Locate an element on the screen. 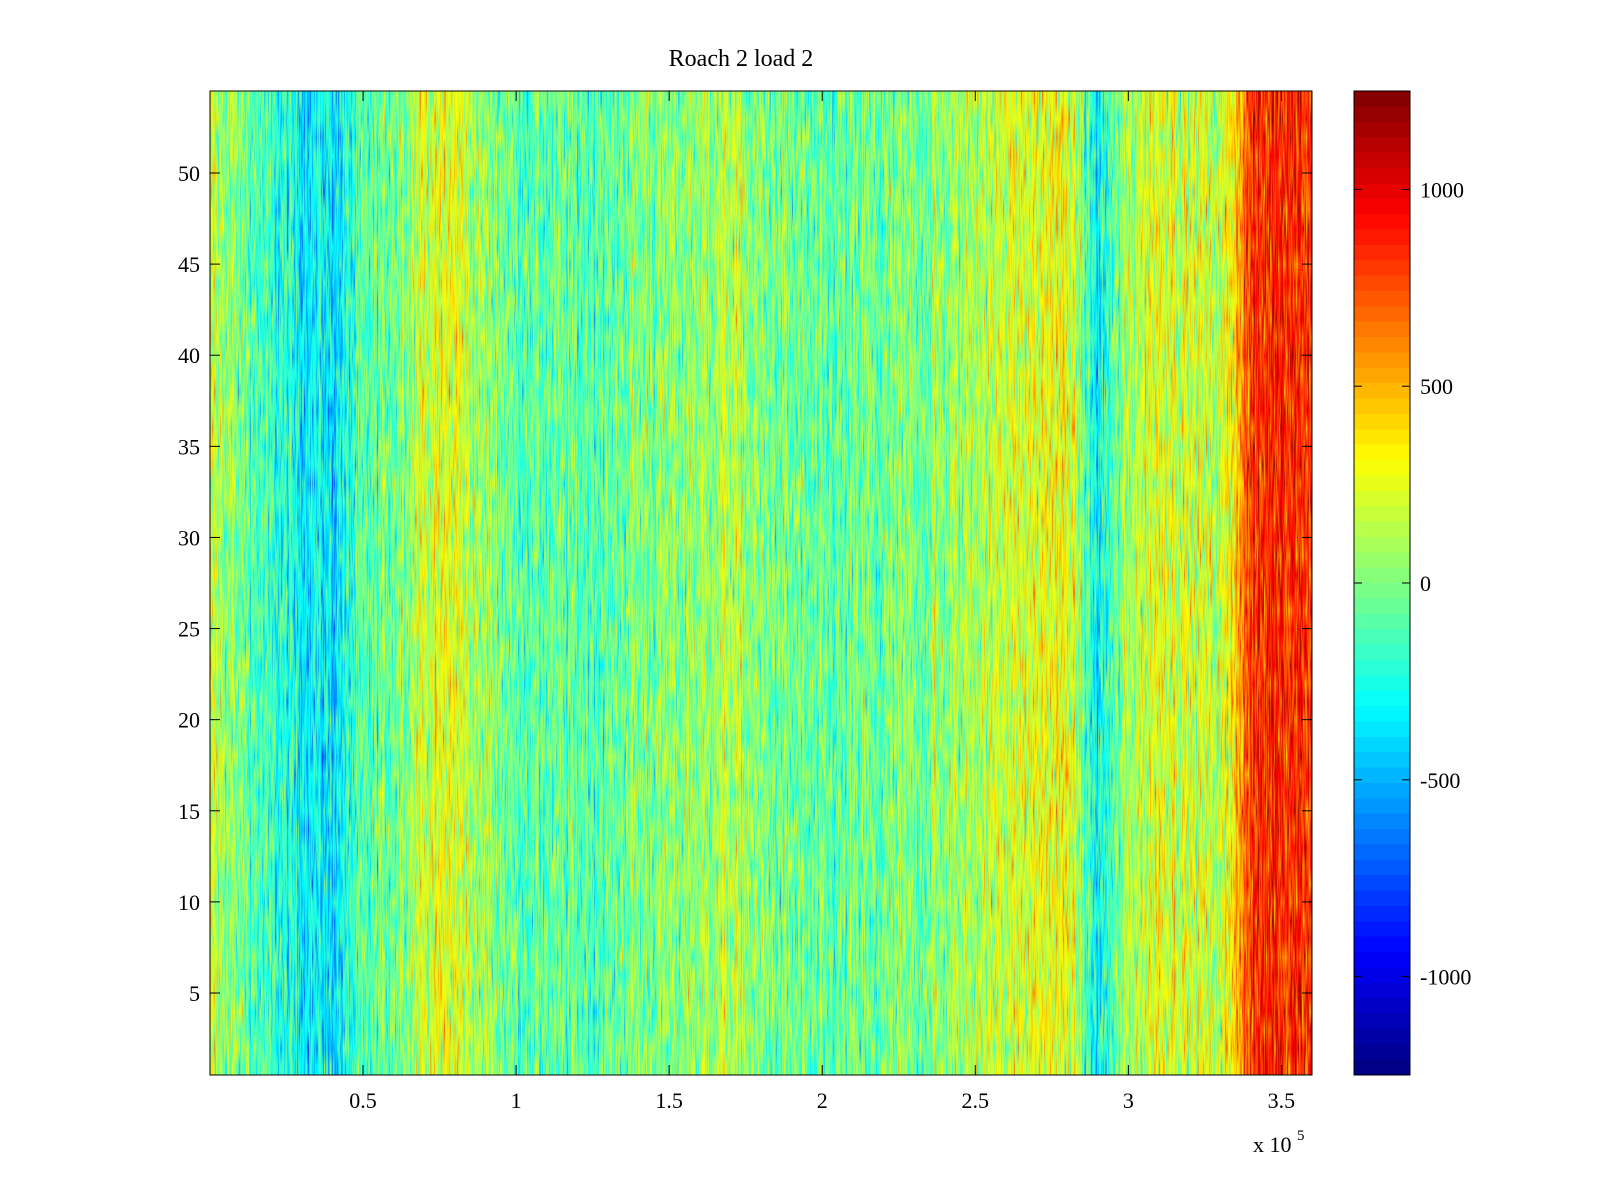 This screenshot has width=1600, height=1200. y-tick-label: 25 is located at coordinates (189, 629).